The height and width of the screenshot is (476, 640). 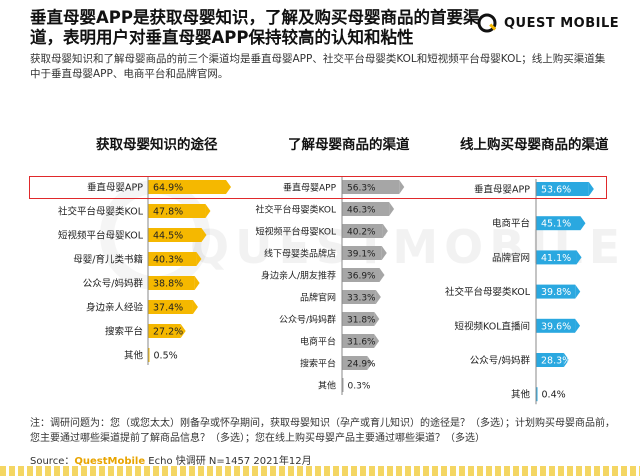 What do you see at coordinates (168, 212) in the screenshot?
I see `value-label: 47.8%` at bounding box center [168, 212].